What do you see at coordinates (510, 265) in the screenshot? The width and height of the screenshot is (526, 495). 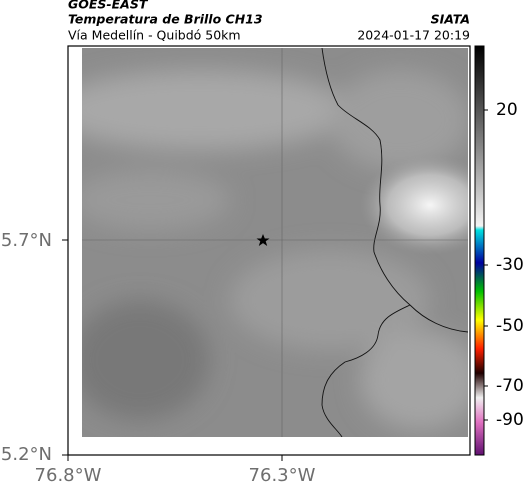 I see `colorbar-label: -30` at bounding box center [510, 265].